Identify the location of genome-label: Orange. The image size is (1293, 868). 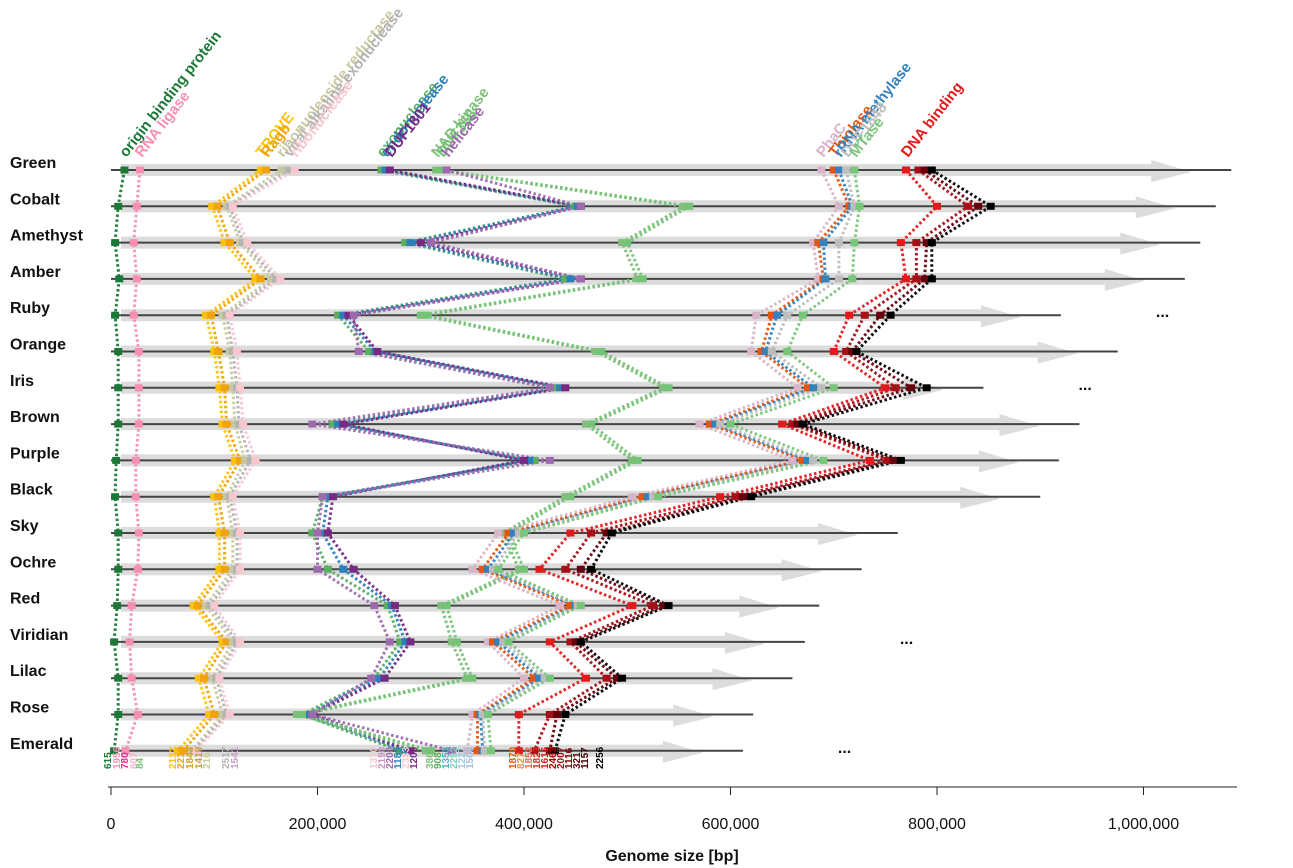
(38, 345).